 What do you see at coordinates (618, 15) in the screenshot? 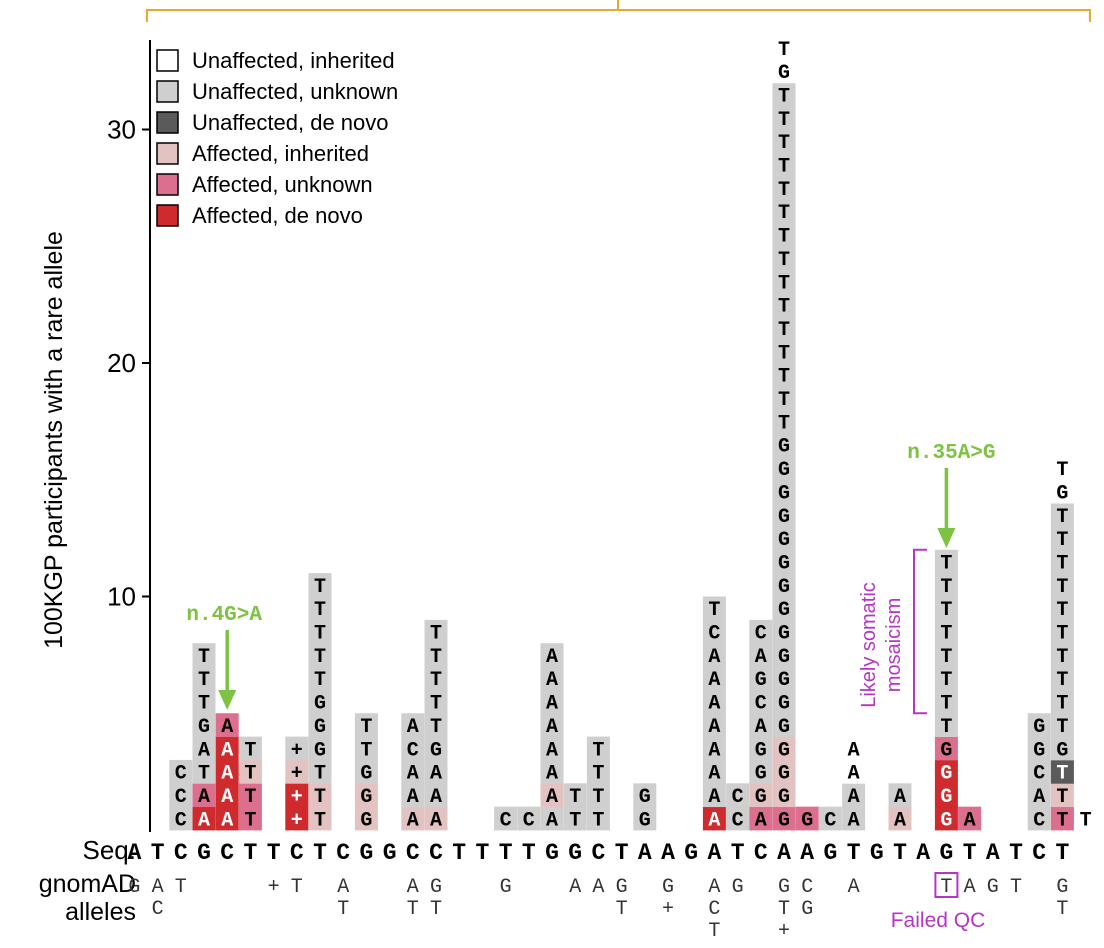
I see `top-bracket` at bounding box center [618, 15].